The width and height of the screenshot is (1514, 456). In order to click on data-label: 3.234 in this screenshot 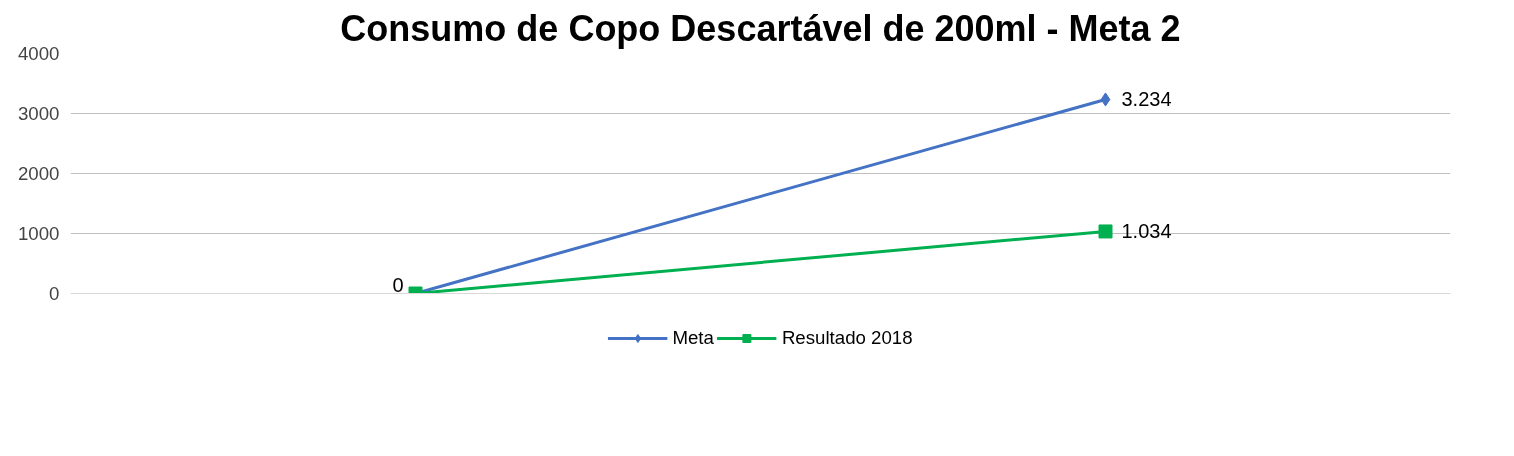, I will do `click(1146, 99)`.